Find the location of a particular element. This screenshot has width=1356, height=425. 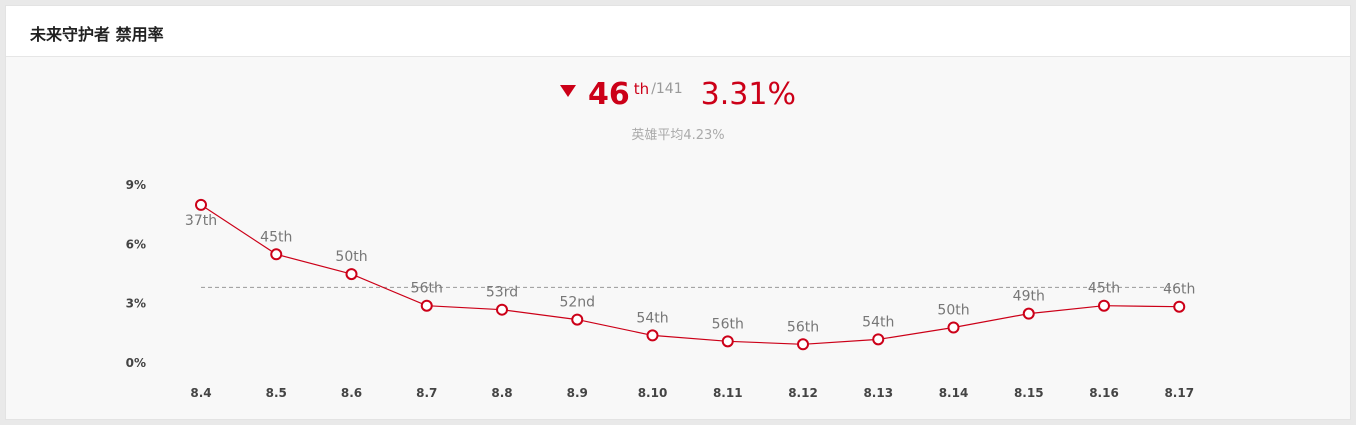

x-tick-label: 8.13 is located at coordinates (878, 393).